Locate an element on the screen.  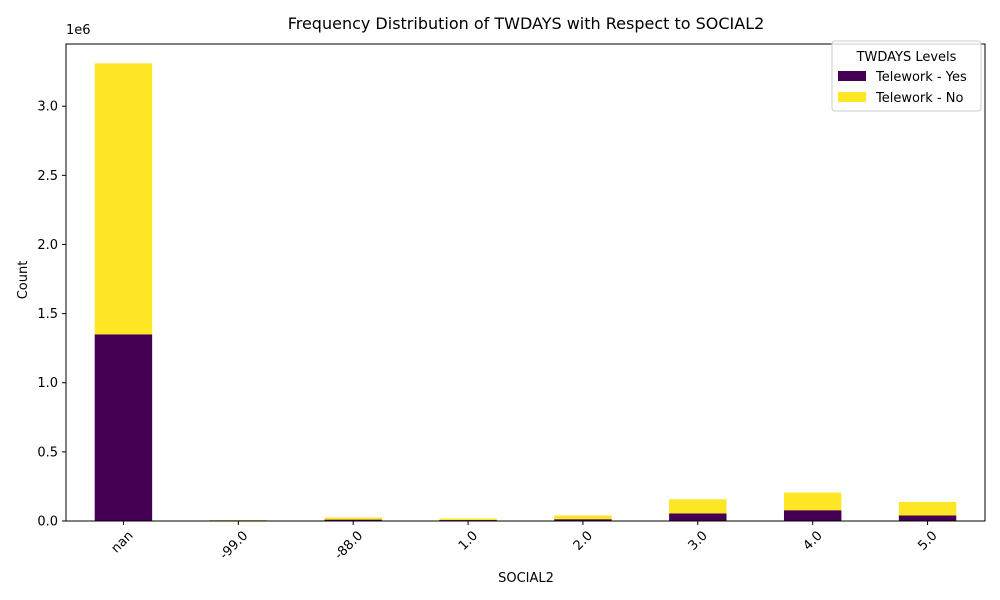
y-tick-label-4: 2.0 is located at coordinates (47, 245).